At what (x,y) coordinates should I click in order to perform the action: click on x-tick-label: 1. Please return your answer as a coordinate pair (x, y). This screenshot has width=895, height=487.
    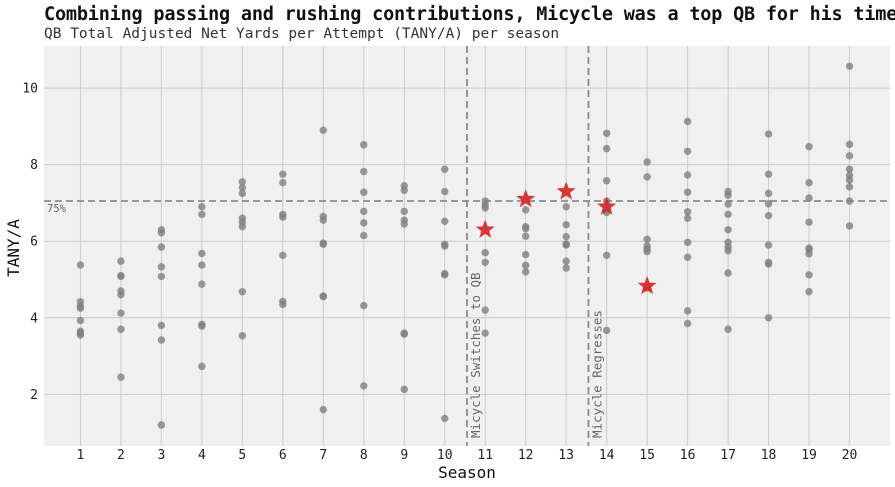
    Looking at the image, I should click on (81, 455).